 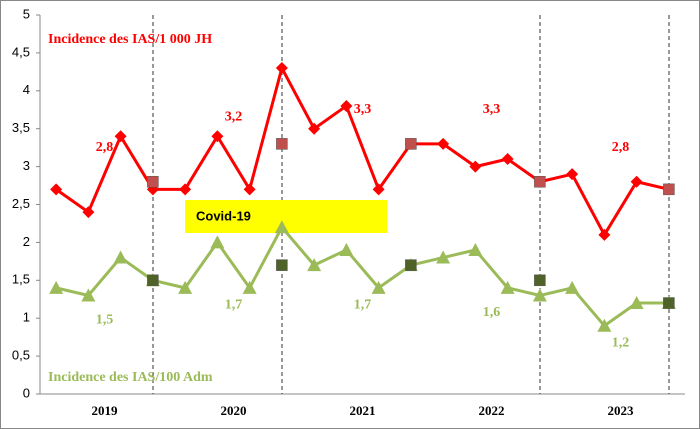 What do you see at coordinates (21, 51) in the screenshot?
I see `y-tick-label: 4,5` at bounding box center [21, 51].